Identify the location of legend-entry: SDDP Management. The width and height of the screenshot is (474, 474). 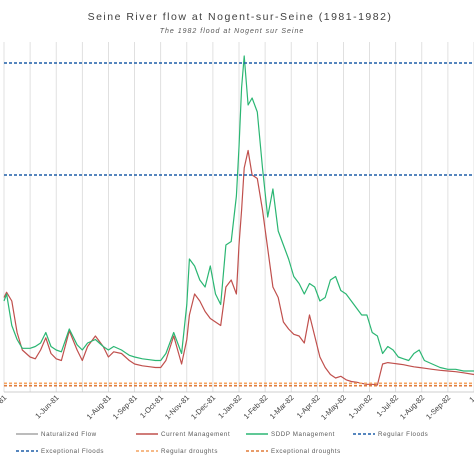
(303, 434).